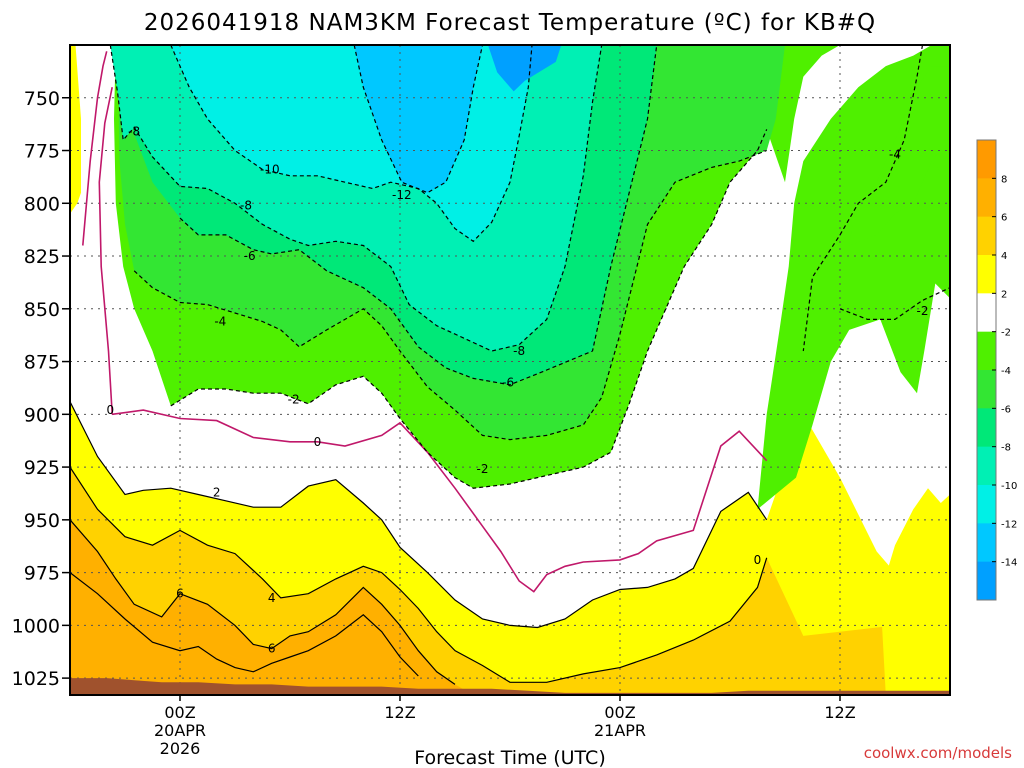  Describe the element at coordinates (42, 468) in the screenshot. I see `y-tick-label-925: 925` at that location.